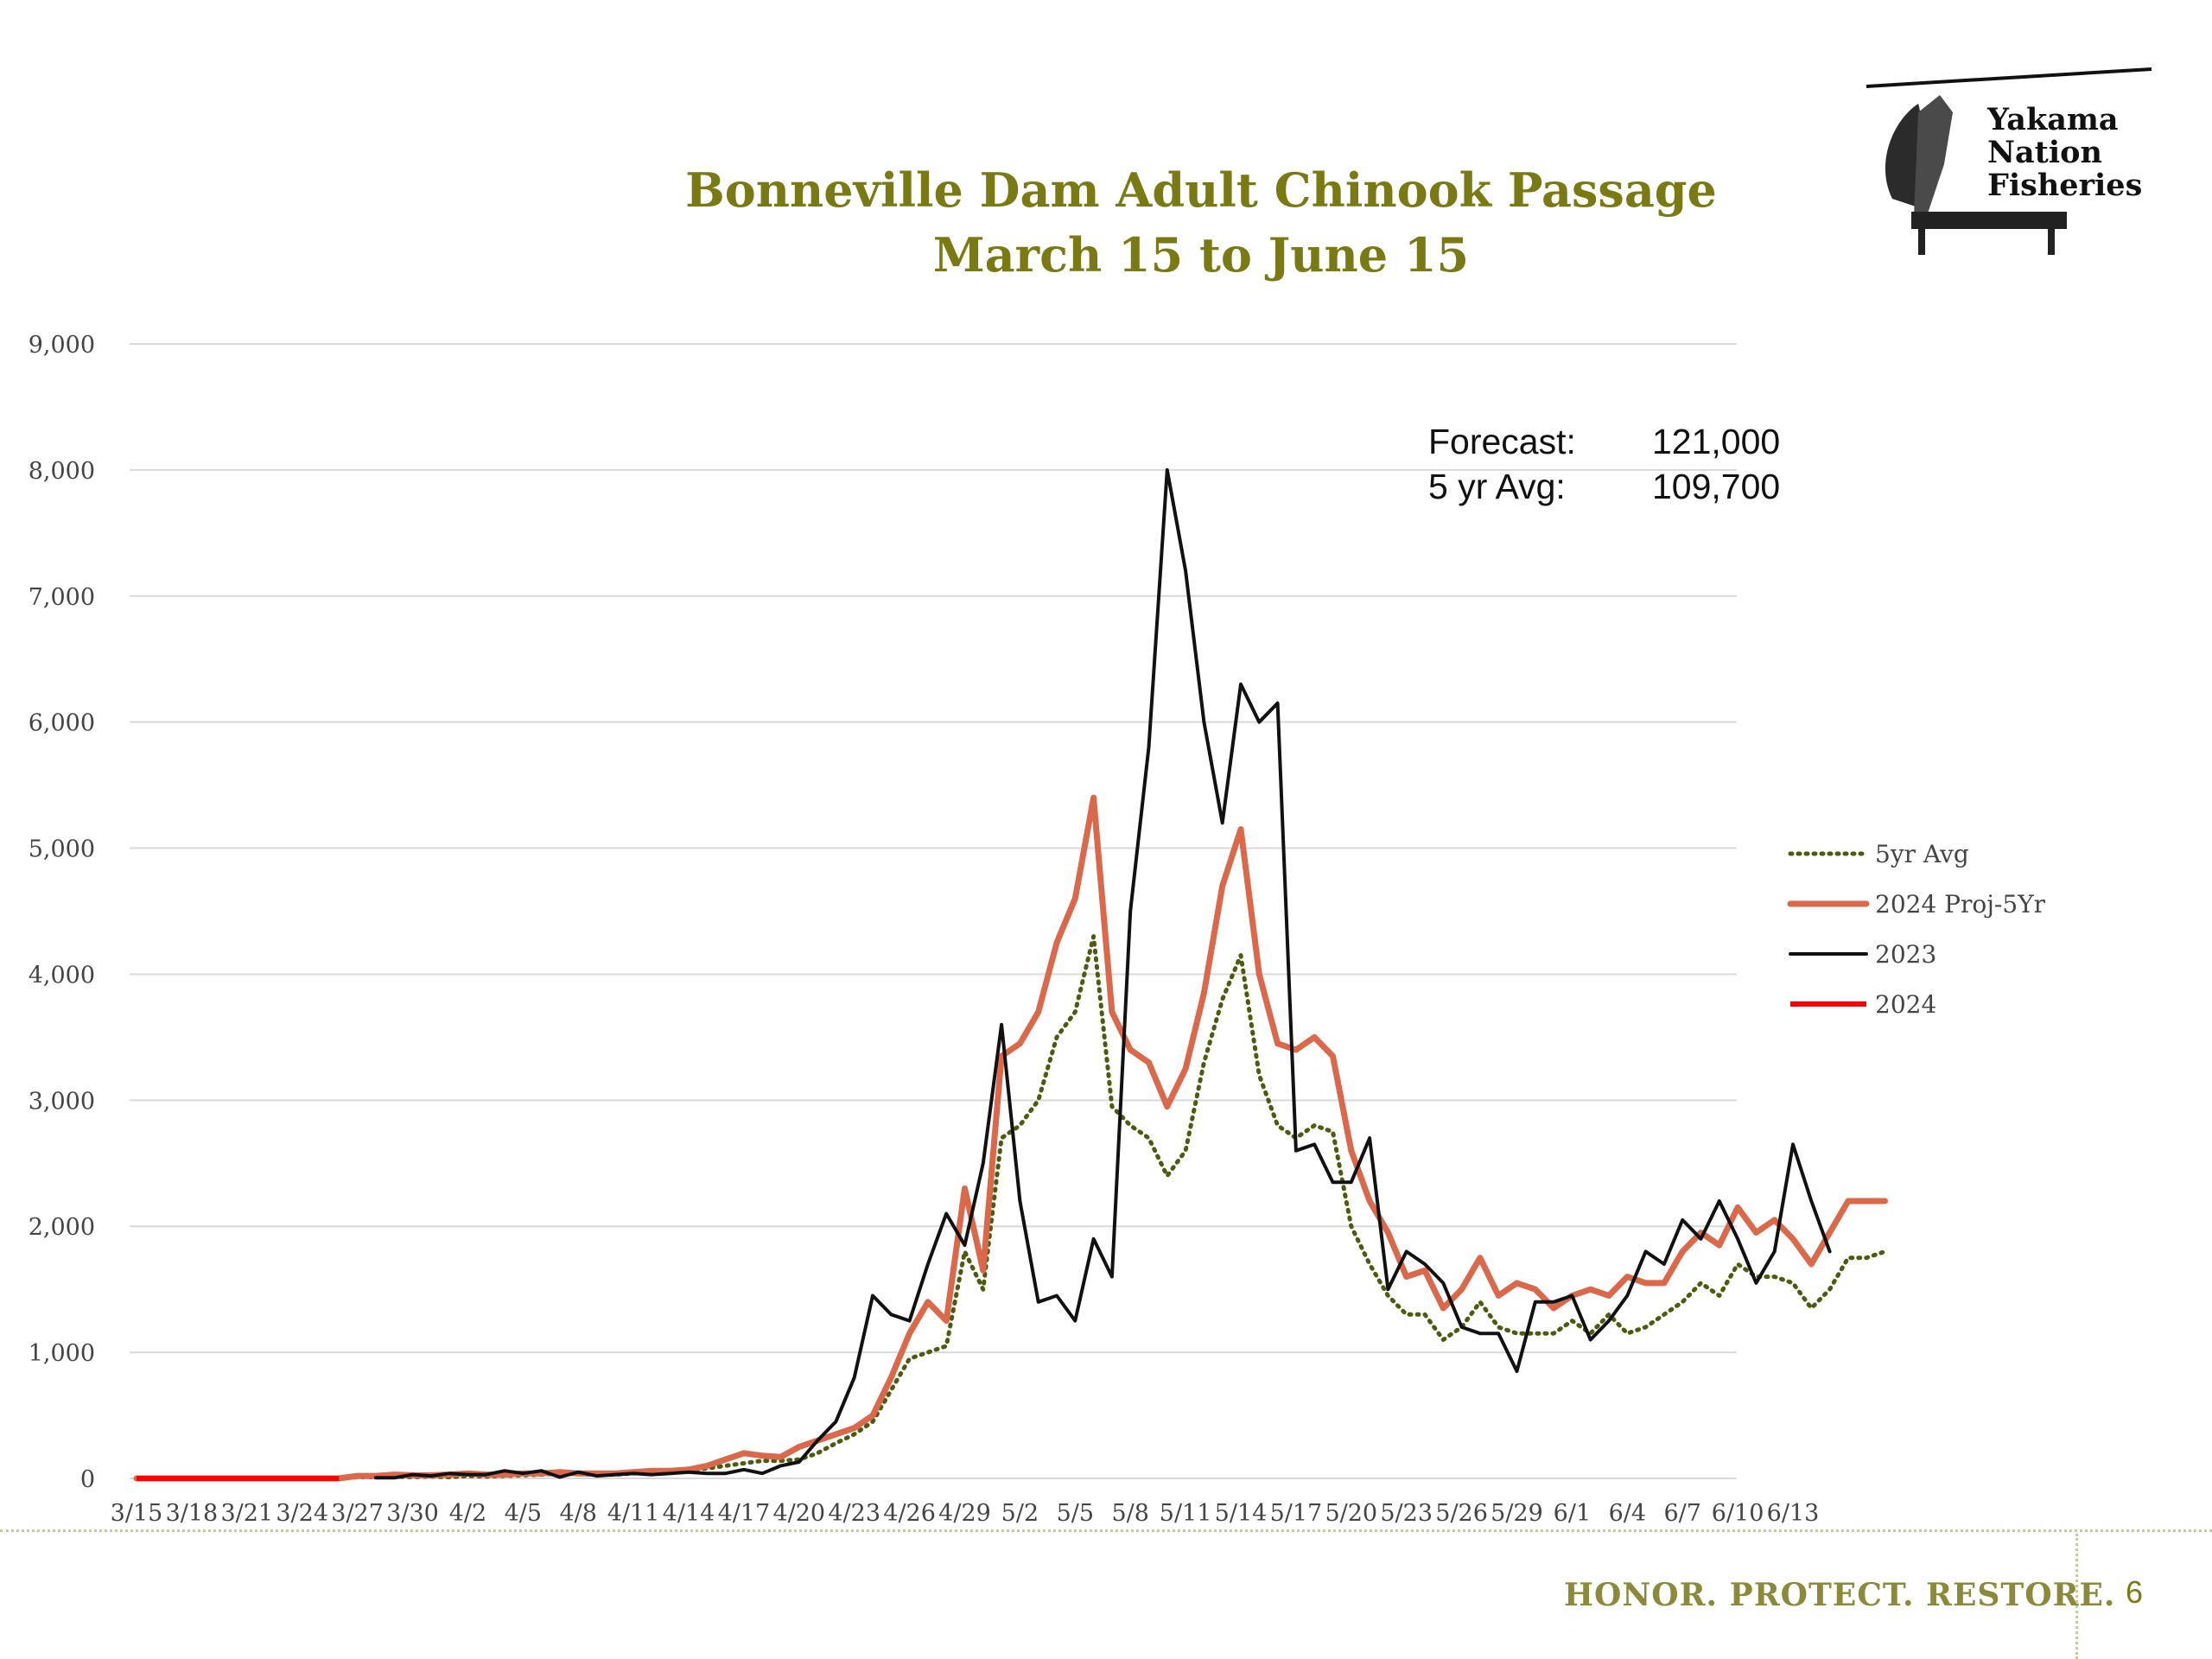 The width and height of the screenshot is (2212, 1659). I want to click on x-tick-label: 5/29, so click(1517, 1513).